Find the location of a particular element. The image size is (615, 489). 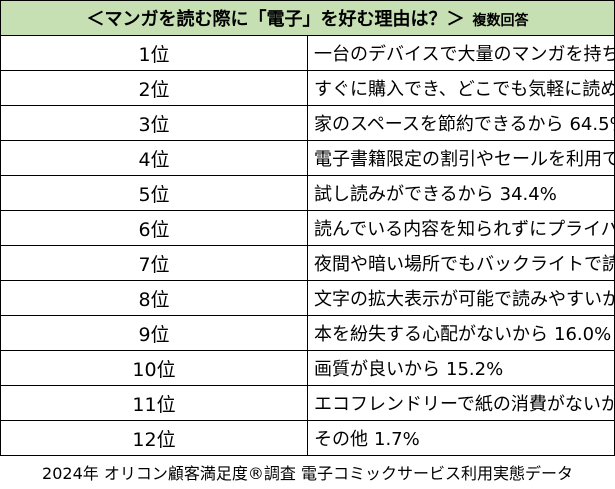

reason-cell: 画質が良いから 15.2% is located at coordinates (461, 368).